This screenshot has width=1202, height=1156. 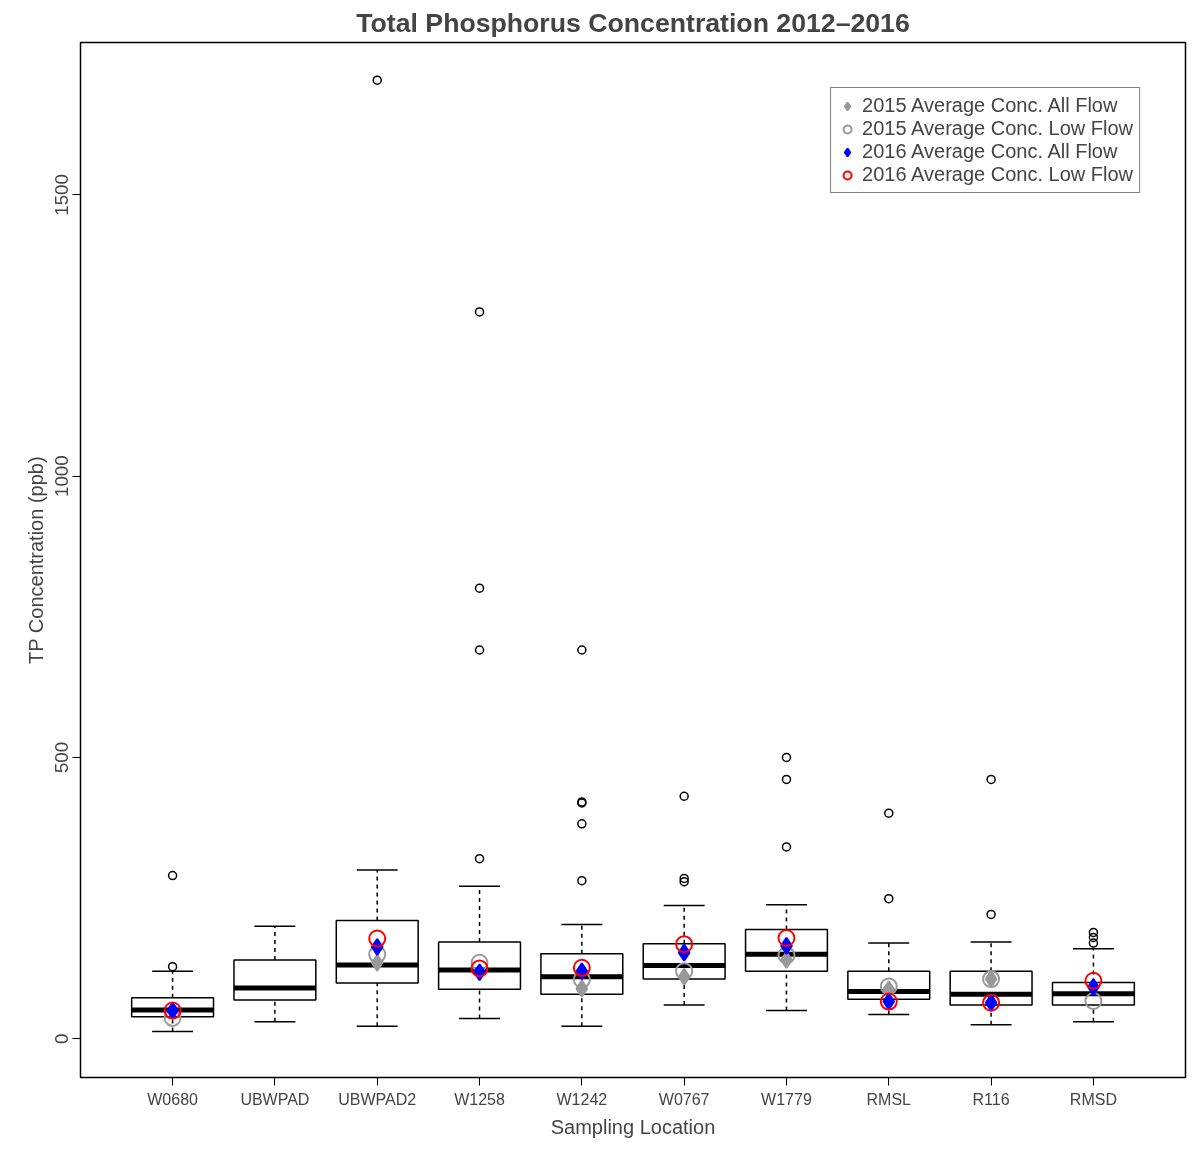 I want to click on y-tick-label: 1000, so click(x=61, y=476).